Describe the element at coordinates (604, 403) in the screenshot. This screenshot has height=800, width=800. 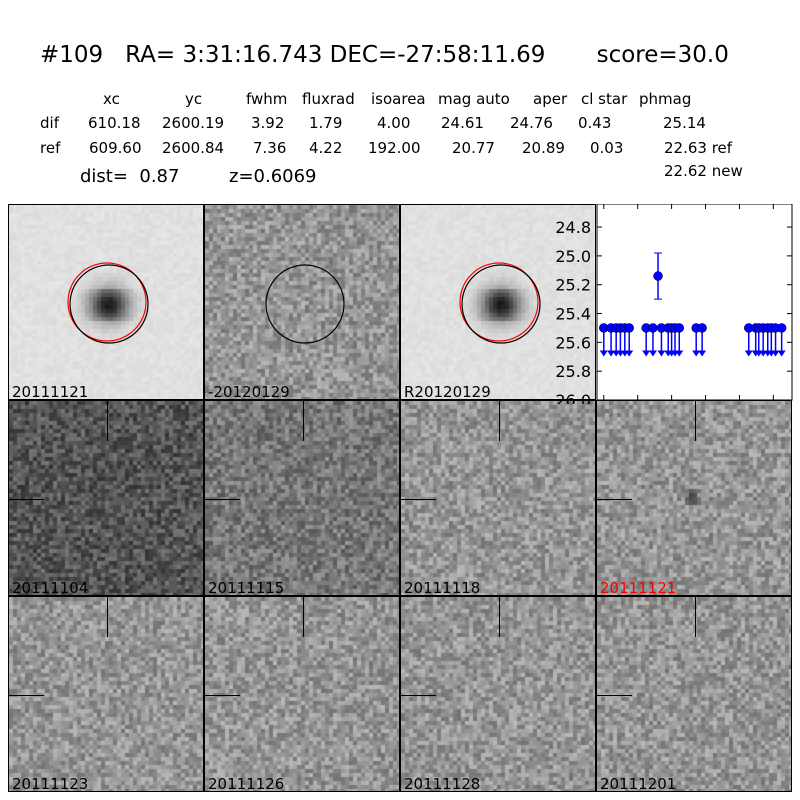
I see `x-tick-label: 0` at that location.